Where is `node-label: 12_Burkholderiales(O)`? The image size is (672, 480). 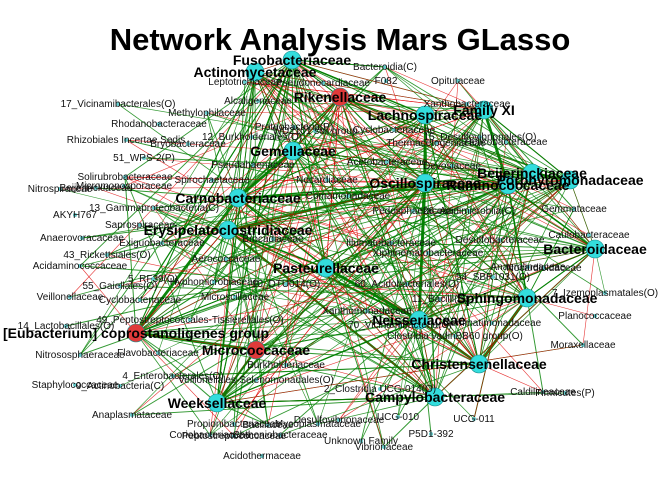 node-label: 12_Burkholderiales(O) is located at coordinates (252, 137).